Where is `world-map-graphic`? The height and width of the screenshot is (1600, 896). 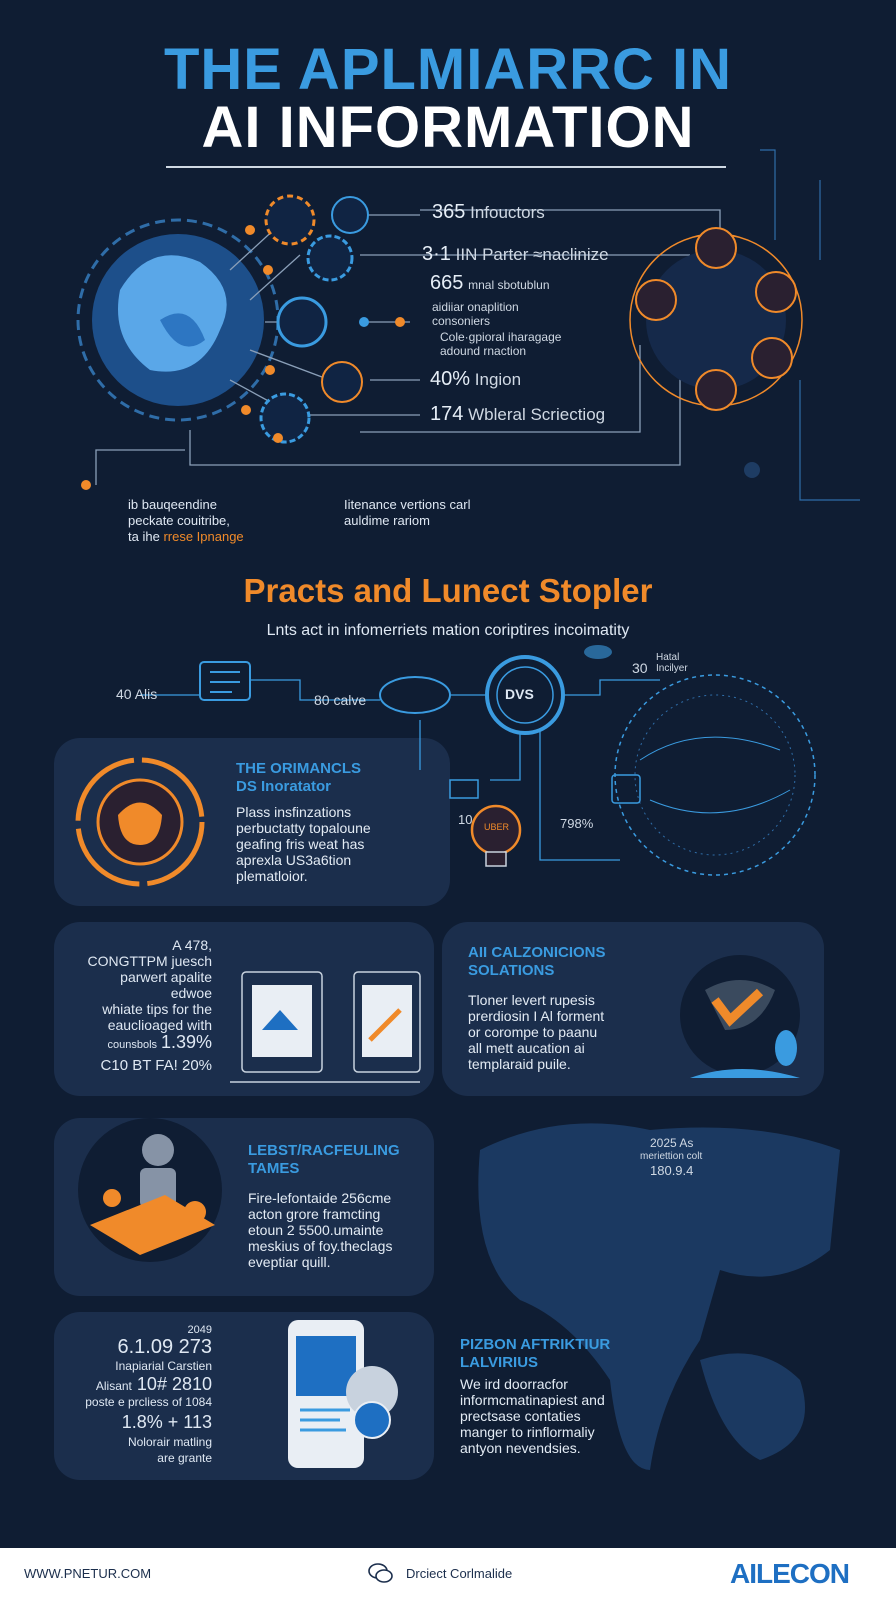 world-map-graphic is located at coordinates (659, 1296).